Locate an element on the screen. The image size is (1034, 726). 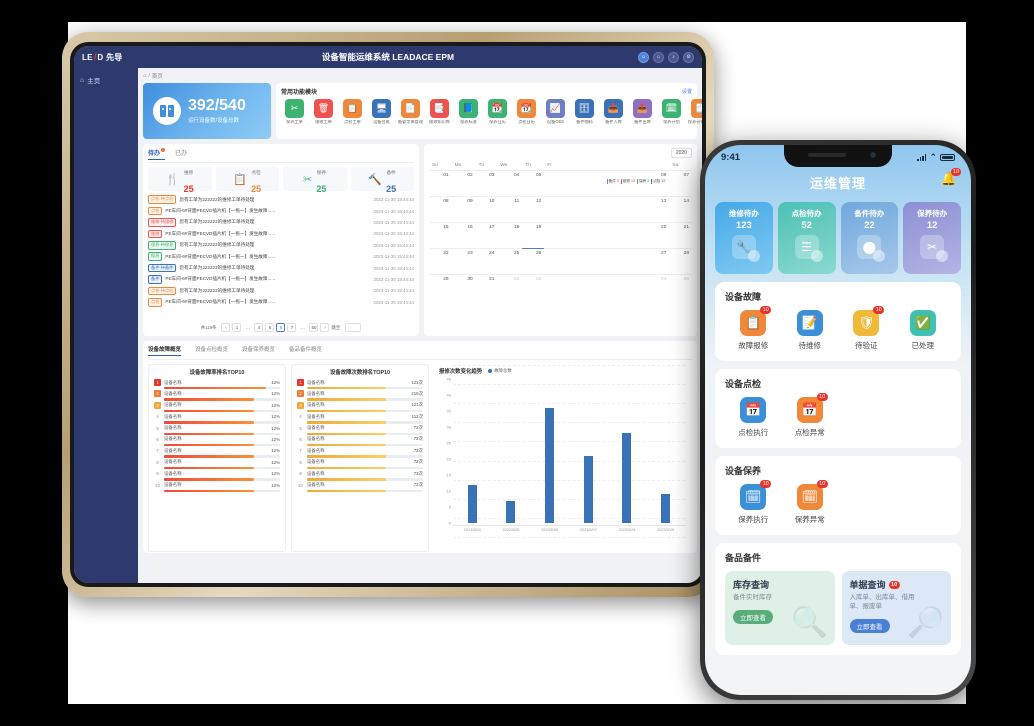
calendar-day-cell: 01 is located at coordinates (440, 183).